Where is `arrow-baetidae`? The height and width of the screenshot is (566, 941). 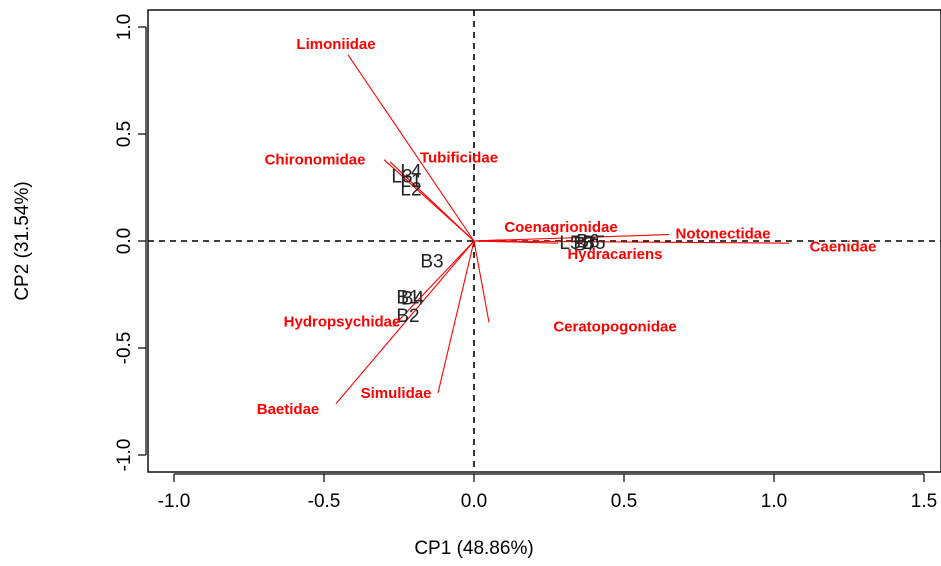
arrow-baetidae is located at coordinates (405, 322).